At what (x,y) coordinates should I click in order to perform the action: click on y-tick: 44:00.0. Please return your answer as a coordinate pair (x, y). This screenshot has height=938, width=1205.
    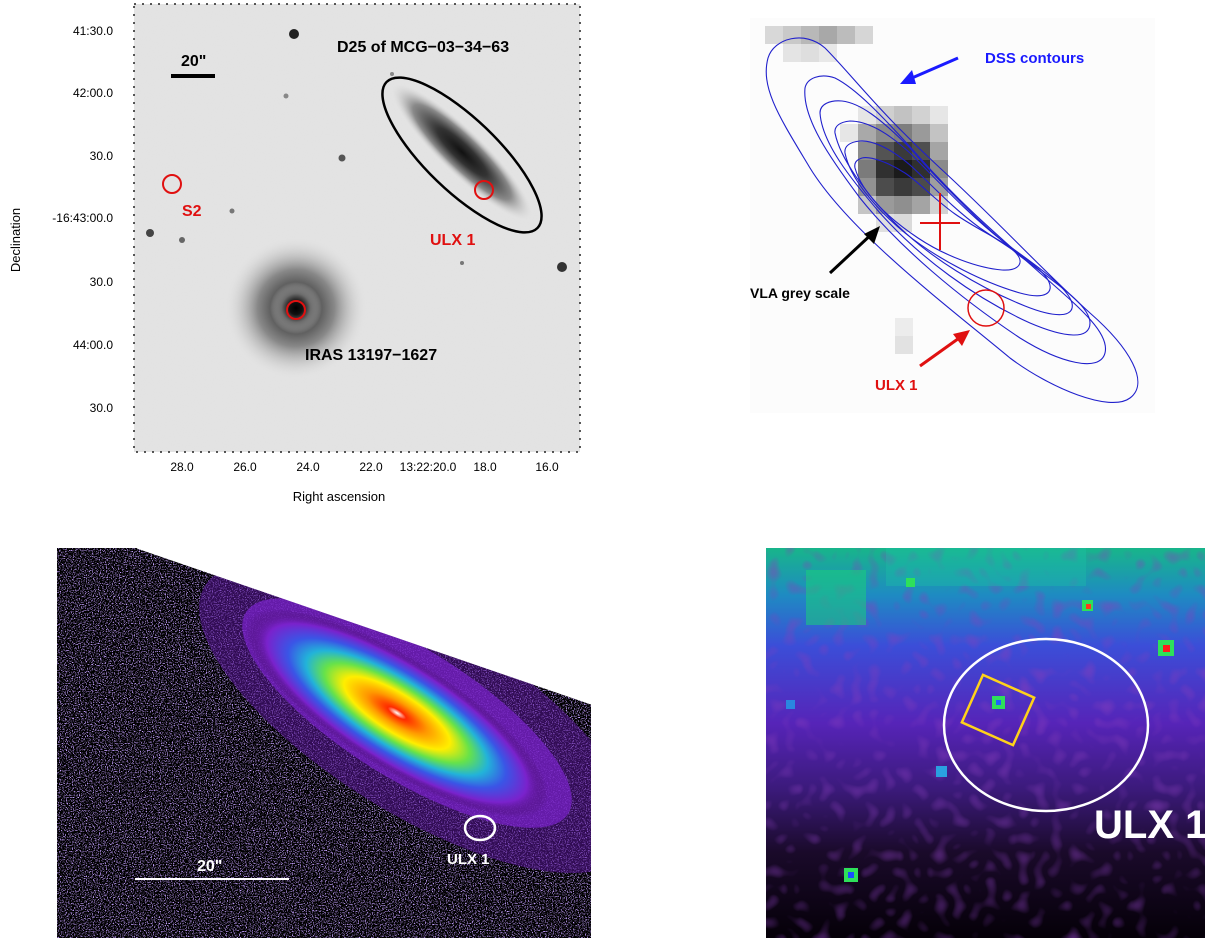
    Looking at the image, I should click on (93, 345).